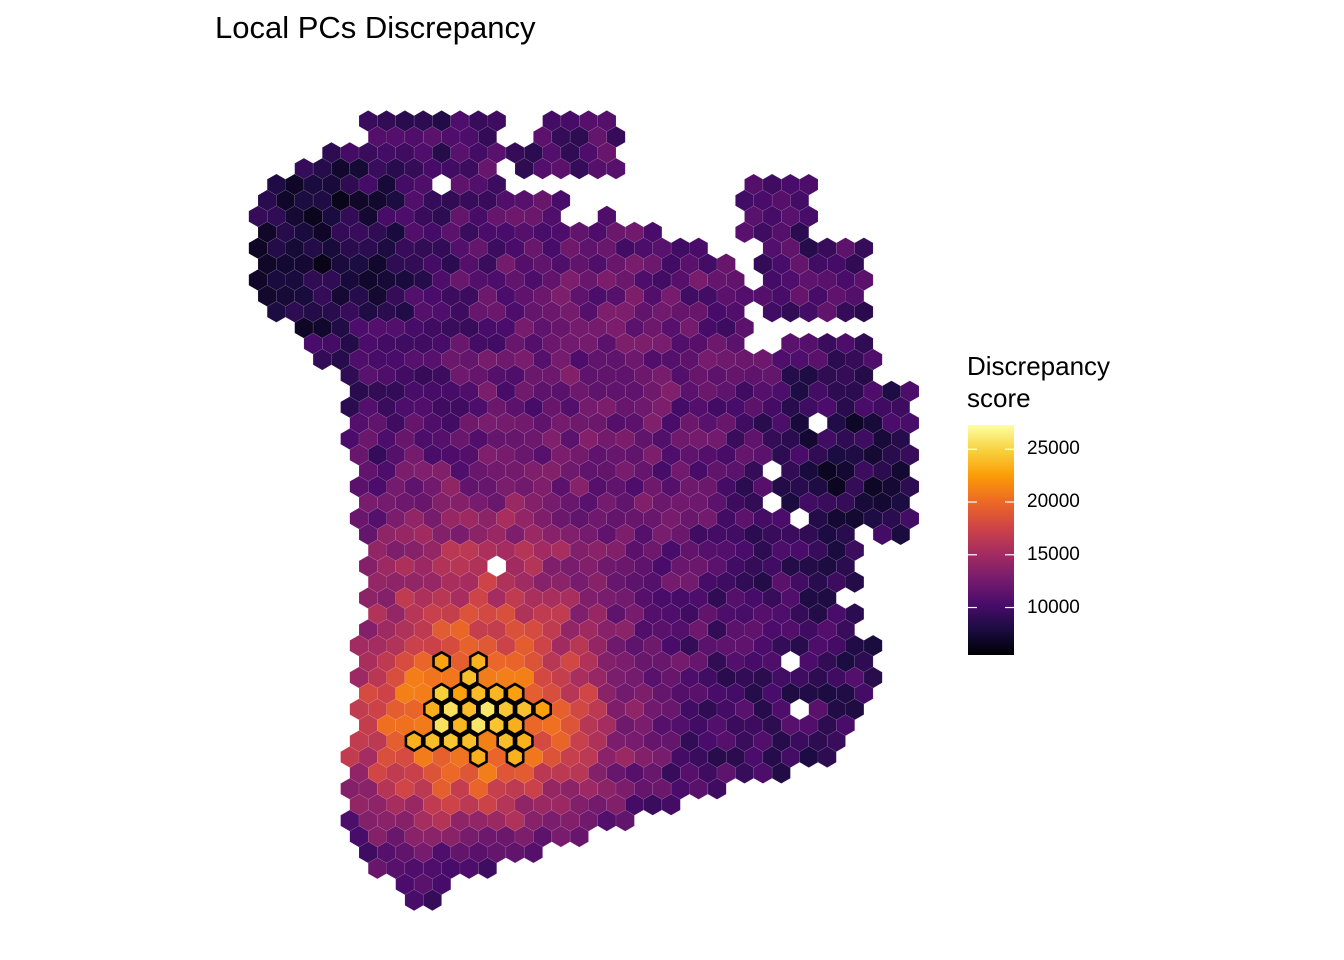 This screenshot has width=1344, height=960. What do you see at coordinates (375, 27) in the screenshot?
I see `chart-title: Local PCs Discrepancy` at bounding box center [375, 27].